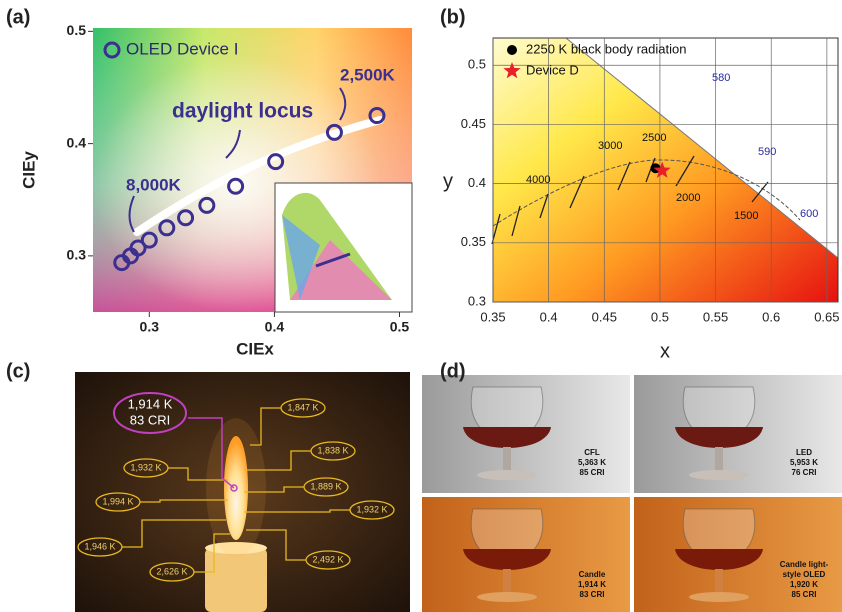  I want to click on caption: LED, so click(804, 452).